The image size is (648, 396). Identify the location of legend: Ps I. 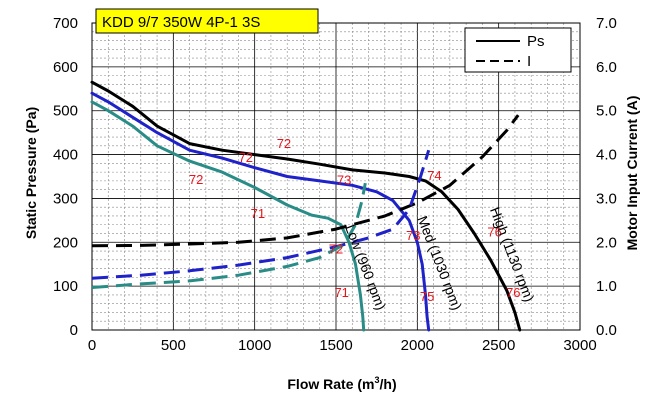
(518, 50).